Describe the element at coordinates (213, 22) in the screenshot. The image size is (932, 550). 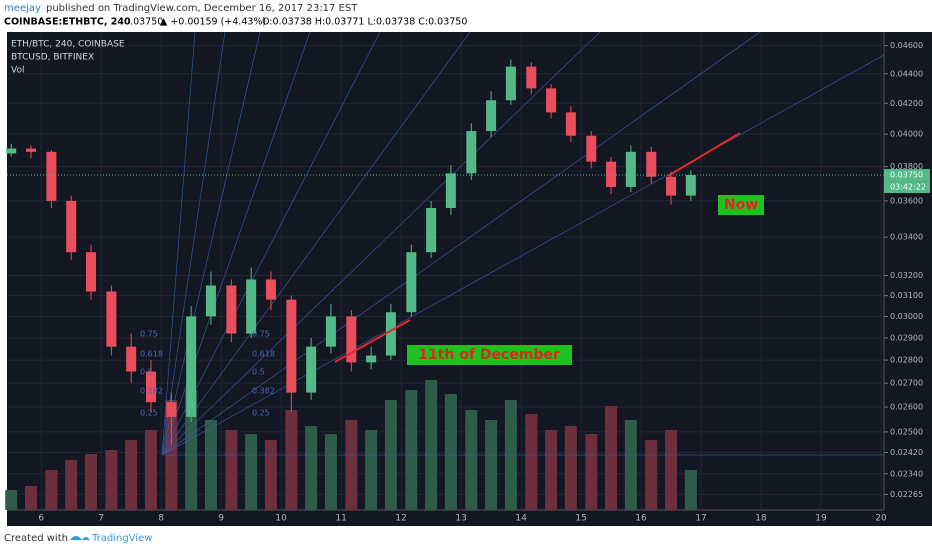
I see `change: ▲ +0.00159 (+4.43%)` at that location.